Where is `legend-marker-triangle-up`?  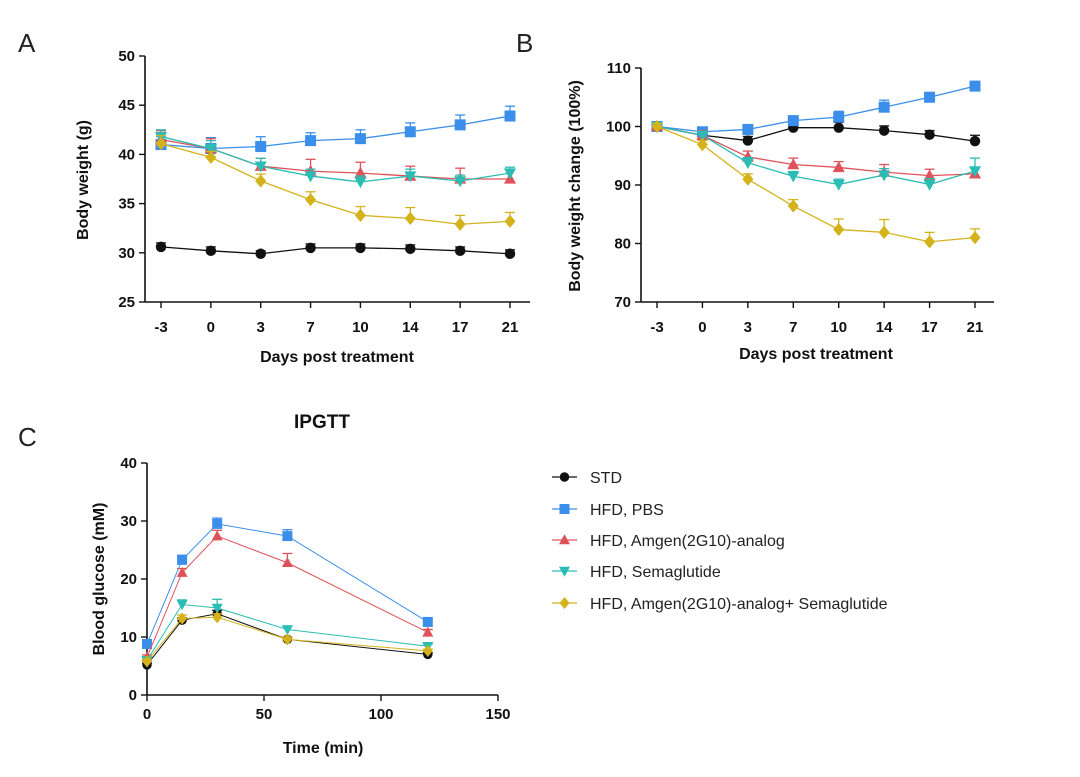
legend-marker-triangle-up is located at coordinates (564, 539).